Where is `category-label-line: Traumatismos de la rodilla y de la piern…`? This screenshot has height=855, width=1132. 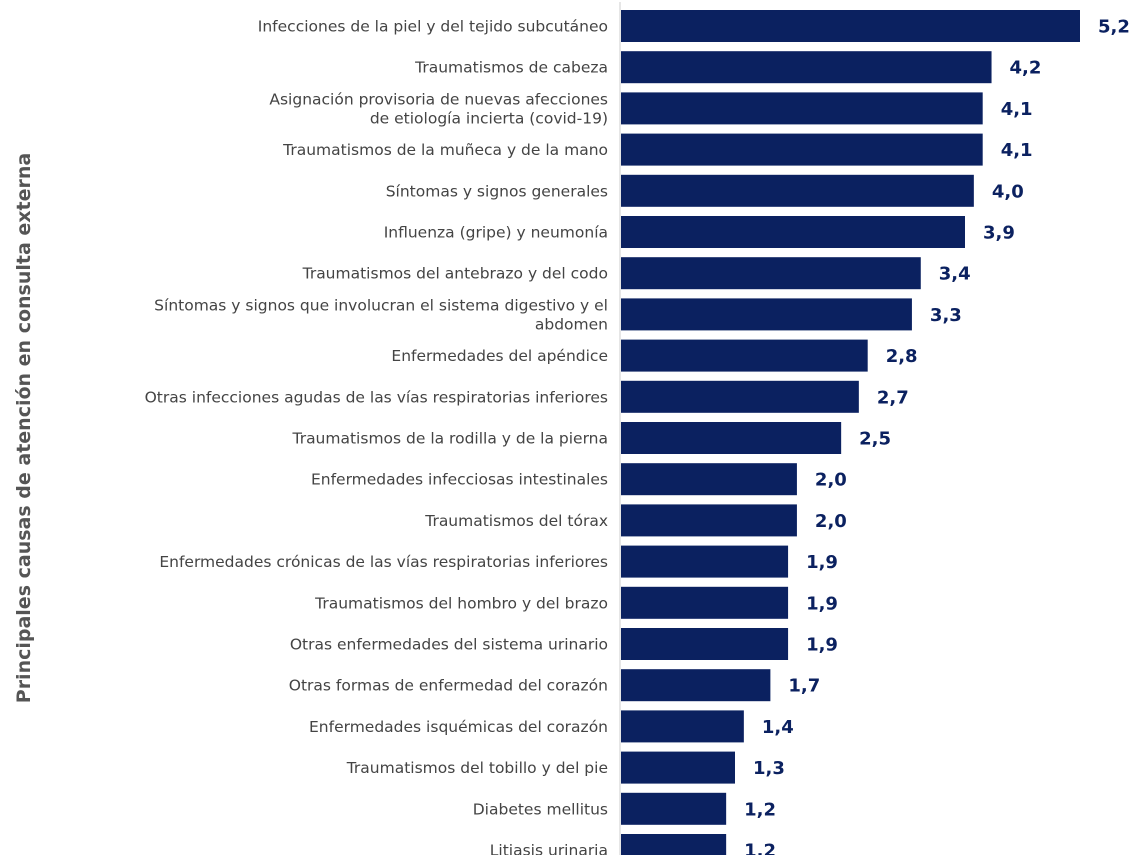 category-label-line: Traumatismos de la rodilla y de la piern… is located at coordinates (450, 439).